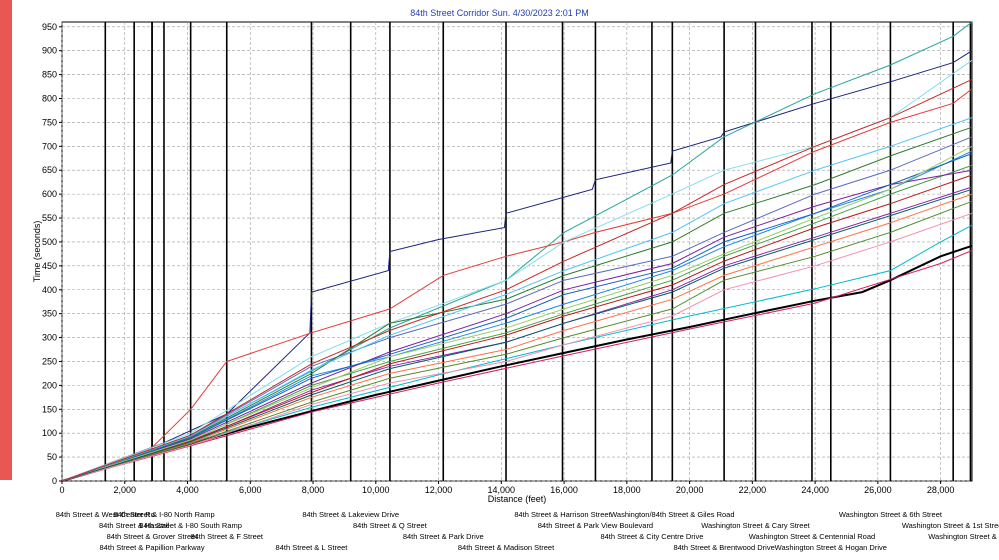 The height and width of the screenshot is (560, 999). What do you see at coordinates (313, 490) in the screenshot?
I see `x-tick-label: 8,000` at bounding box center [313, 490].